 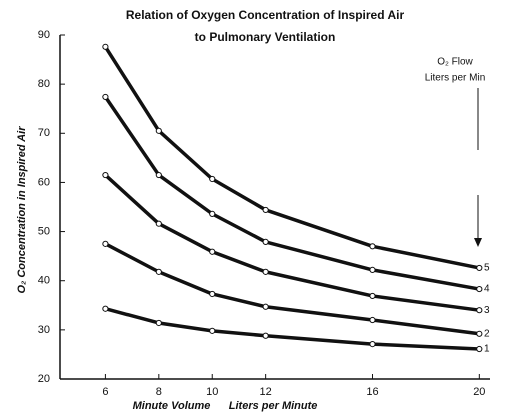 I want to click on series-line, so click(x=292, y=329).